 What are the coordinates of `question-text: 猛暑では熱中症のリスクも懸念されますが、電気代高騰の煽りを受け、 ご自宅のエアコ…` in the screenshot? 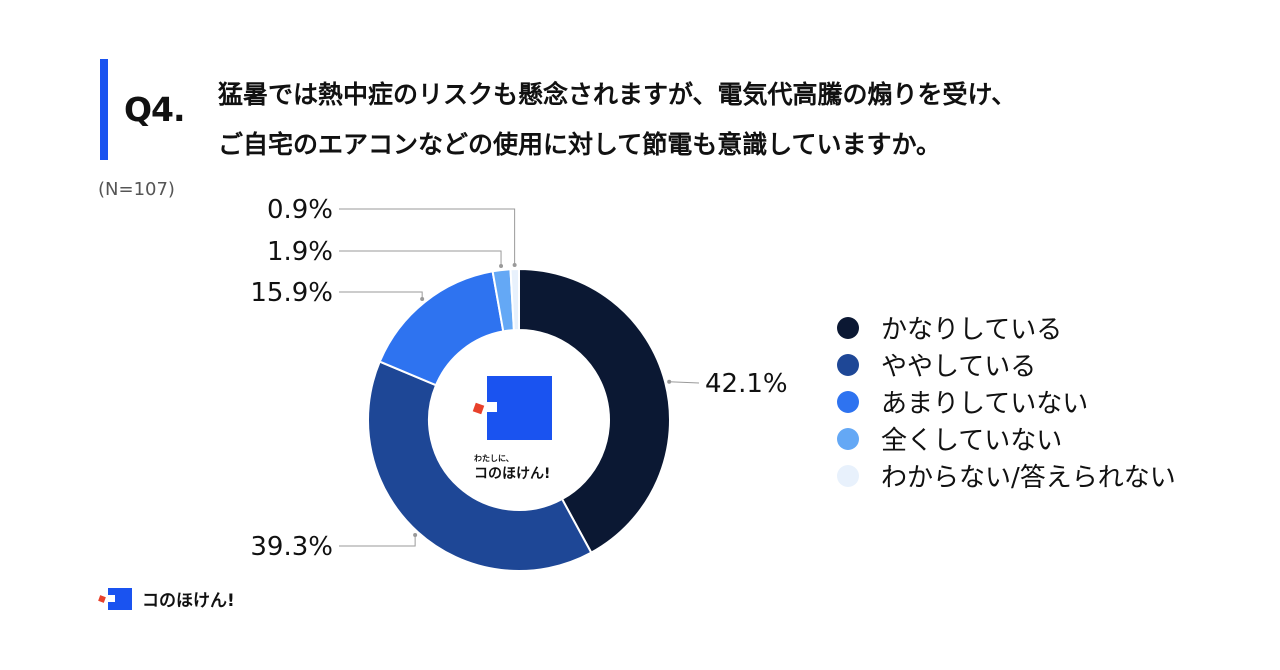 It's located at (718, 120).